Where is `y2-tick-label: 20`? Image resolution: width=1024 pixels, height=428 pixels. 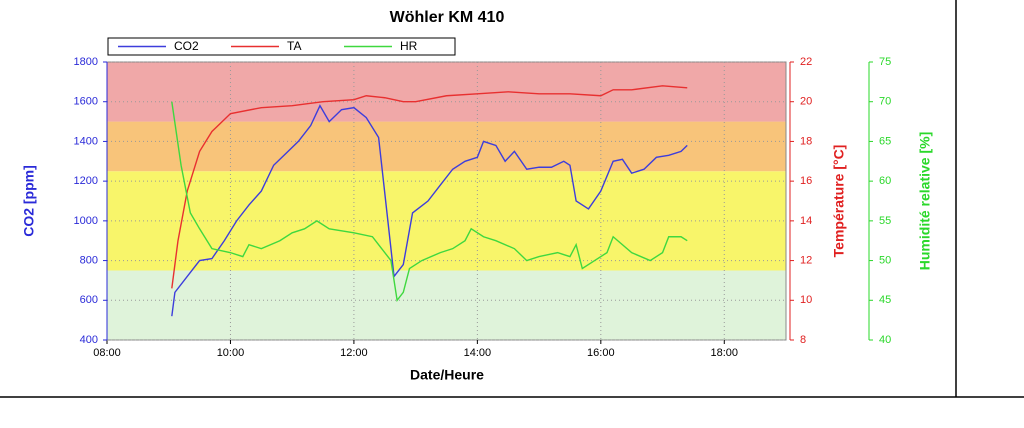
y2-tick-label: 20 is located at coordinates (806, 102).